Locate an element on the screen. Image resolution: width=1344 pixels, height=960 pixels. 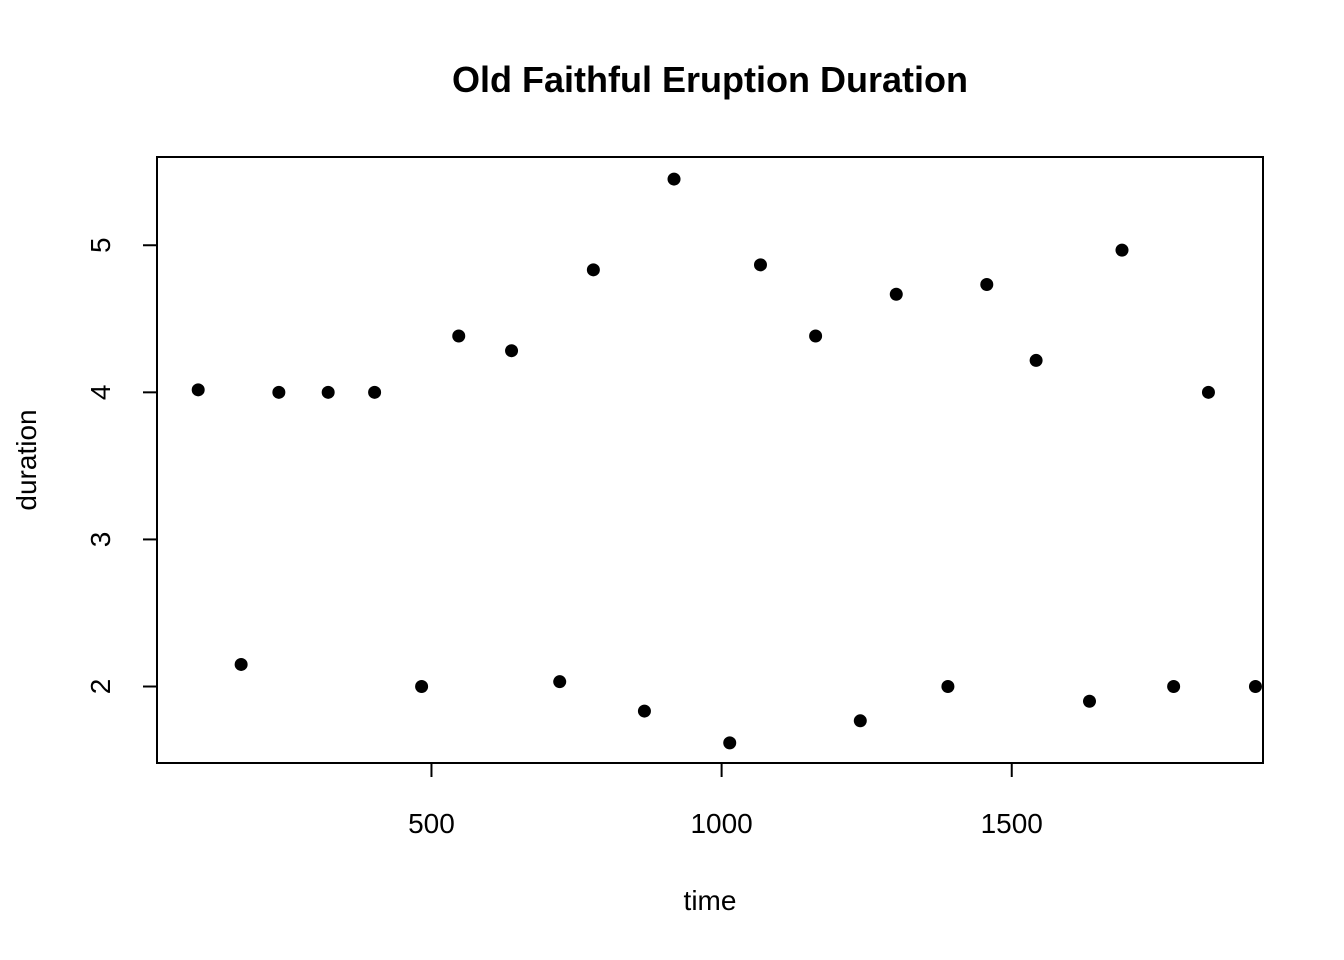
y-tick-label: 4 is located at coordinates (100, 393).